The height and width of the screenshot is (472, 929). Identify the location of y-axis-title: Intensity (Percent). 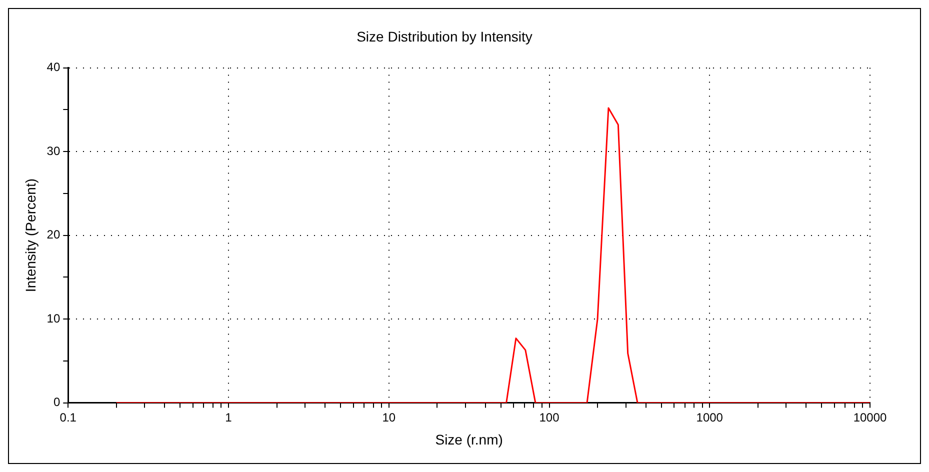
(30, 235).